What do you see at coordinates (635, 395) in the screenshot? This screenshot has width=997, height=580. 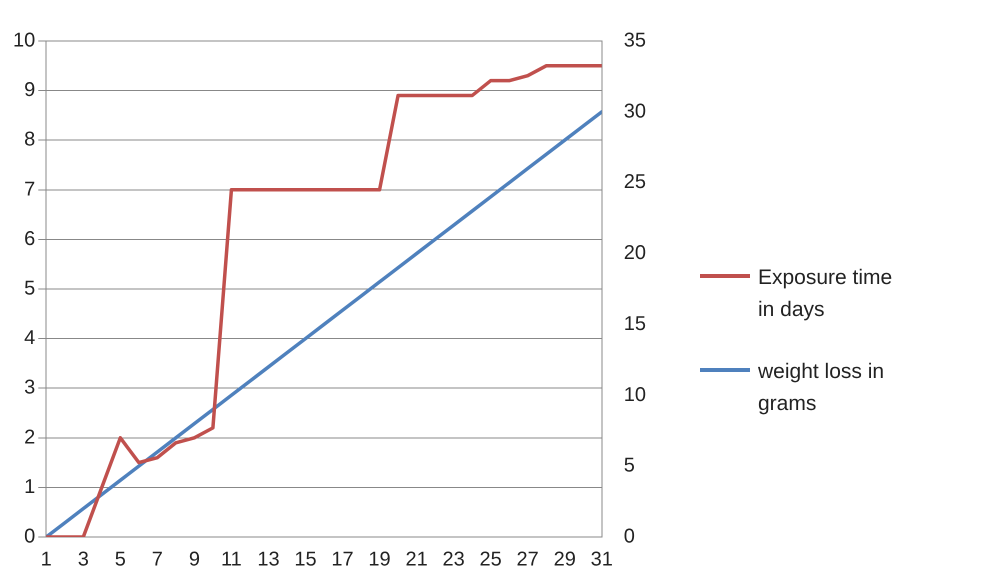 I see `y2-tick-label: 10` at bounding box center [635, 395].